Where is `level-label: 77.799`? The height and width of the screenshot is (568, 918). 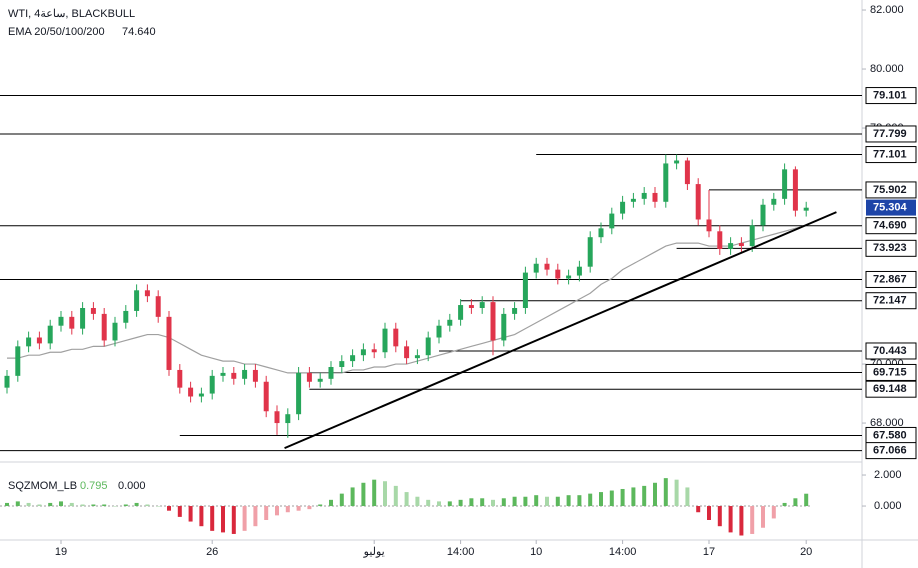 level-label: 77.799 is located at coordinates (890, 134).